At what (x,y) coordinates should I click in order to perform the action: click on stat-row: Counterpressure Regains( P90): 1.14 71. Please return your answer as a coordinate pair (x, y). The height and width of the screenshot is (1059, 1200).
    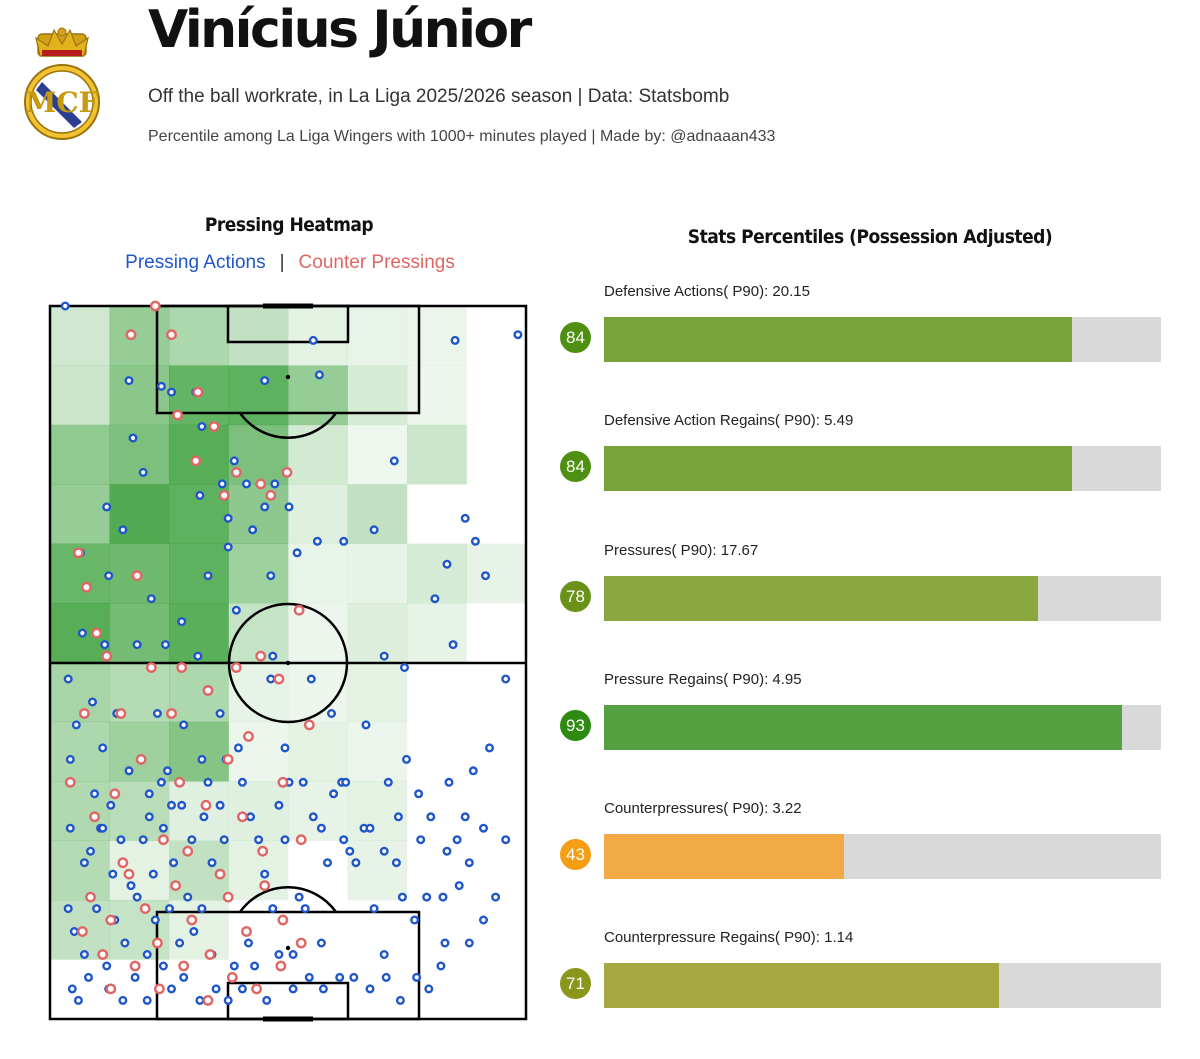
    Looking at the image, I should click on (866, 993).